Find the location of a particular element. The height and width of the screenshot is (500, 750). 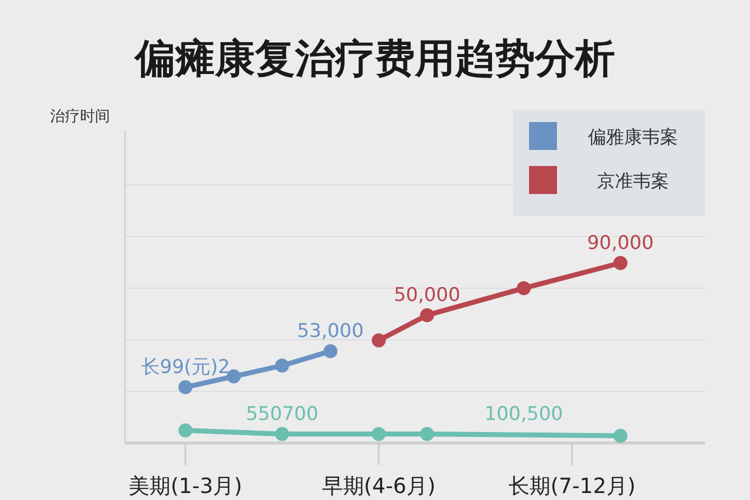

legend-label: 偏雅康韦案 is located at coordinates (633, 137).